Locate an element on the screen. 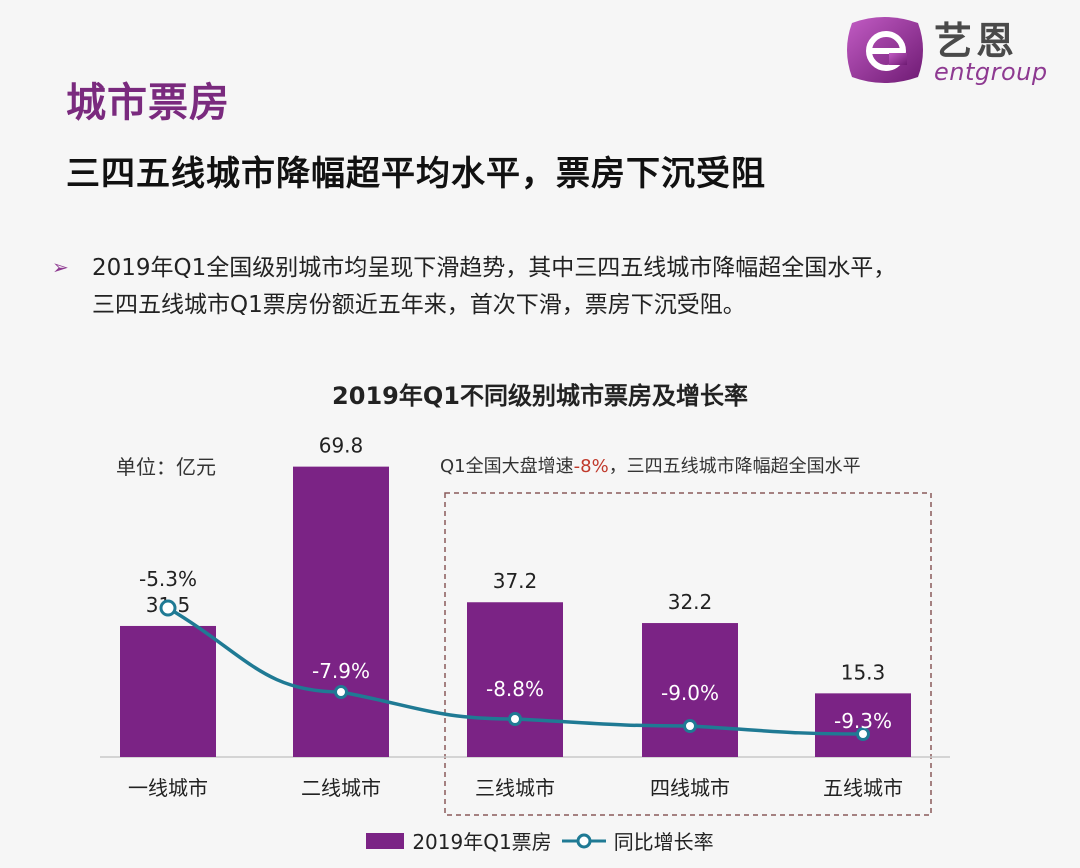 The height and width of the screenshot is (868, 1080). bar-value-label-2: 69.8 is located at coordinates (341, 446).